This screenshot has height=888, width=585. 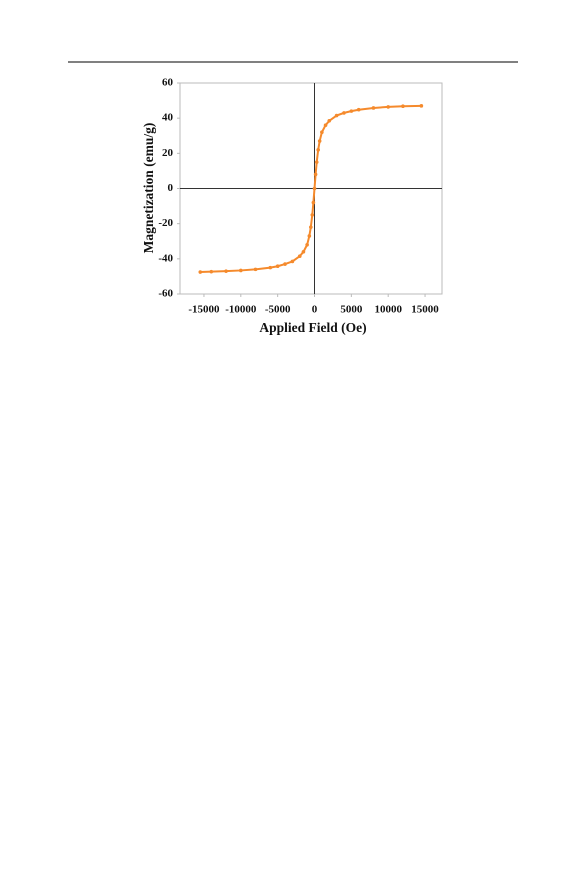 What do you see at coordinates (388, 310) in the screenshot?
I see `x-tick-label: 10000` at bounding box center [388, 310].